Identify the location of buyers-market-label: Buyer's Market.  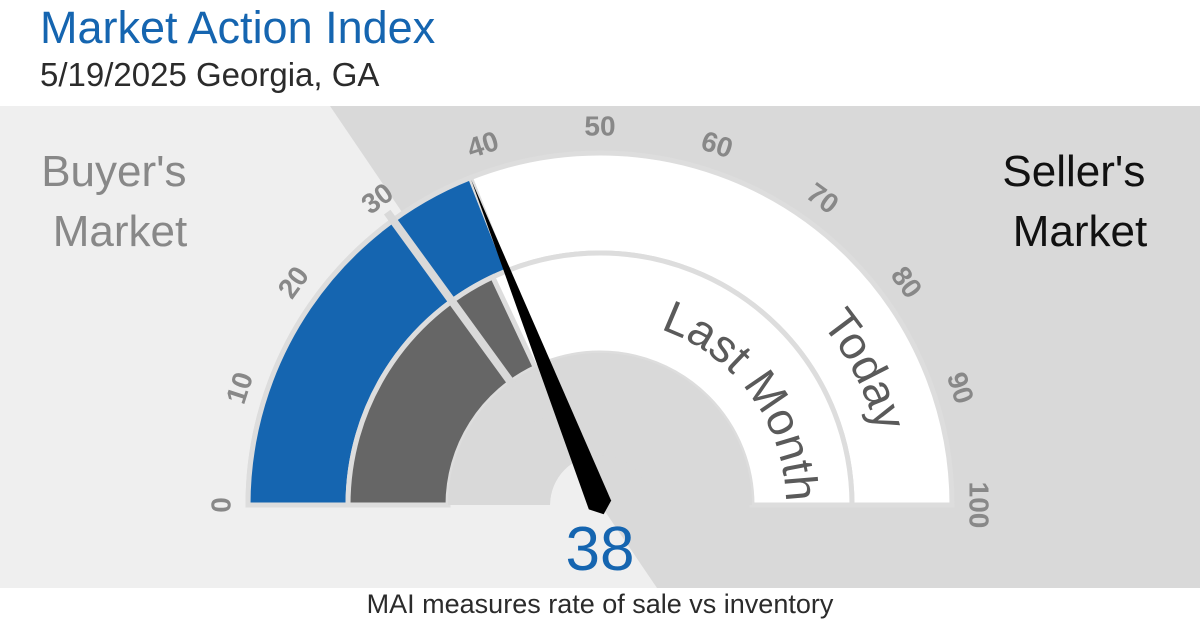
(120, 201).